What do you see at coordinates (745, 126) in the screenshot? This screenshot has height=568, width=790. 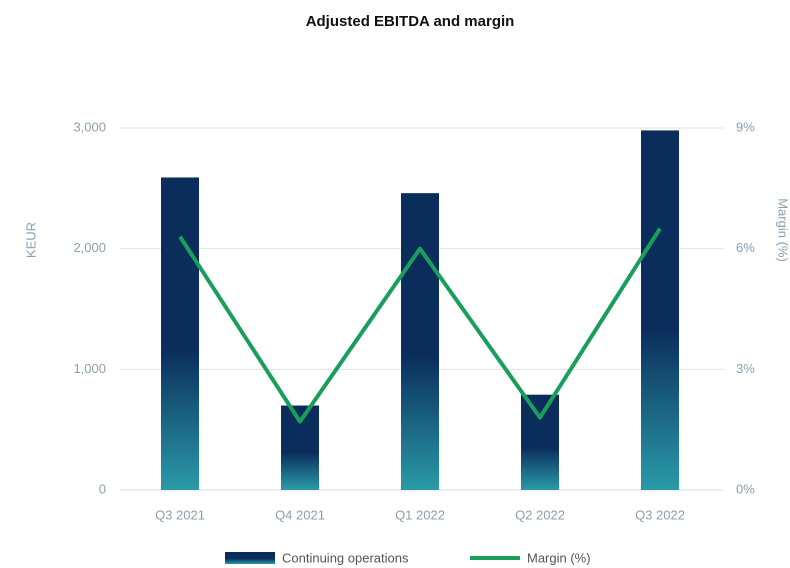 I see `y2-tick-label: 9%` at bounding box center [745, 126].